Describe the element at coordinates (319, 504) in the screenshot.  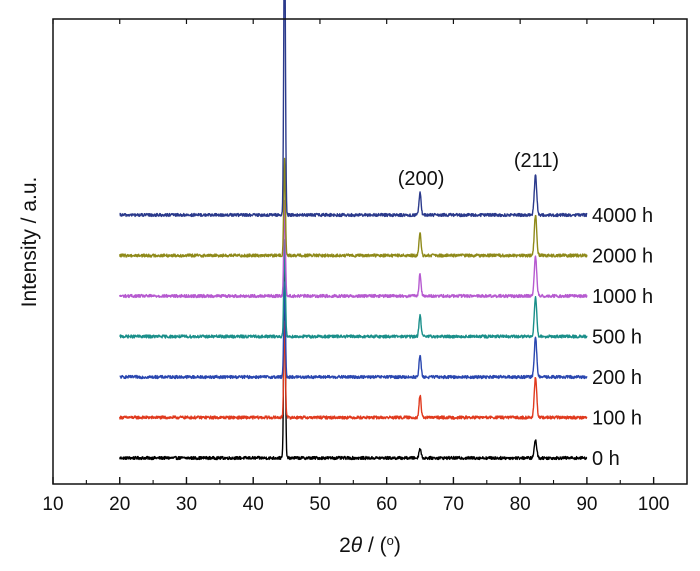
I see `x-tick-label: 50` at that location.